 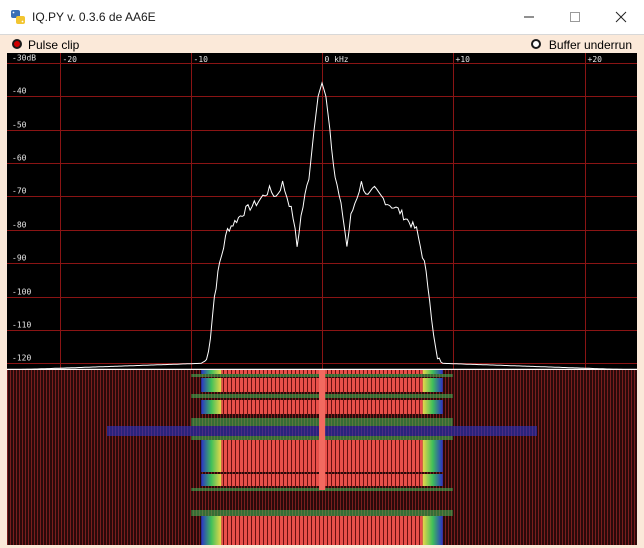 What do you see at coordinates (337, 59) in the screenshot?
I see `x-tick-label: 0 kHz` at bounding box center [337, 59].